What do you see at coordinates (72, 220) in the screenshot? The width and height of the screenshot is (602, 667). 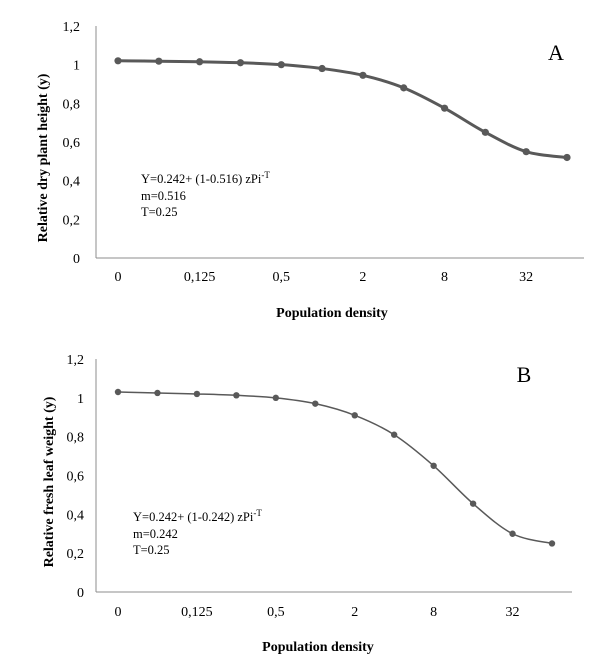 I see `chart-a-y-tick-label: 0,2` at bounding box center [72, 220].